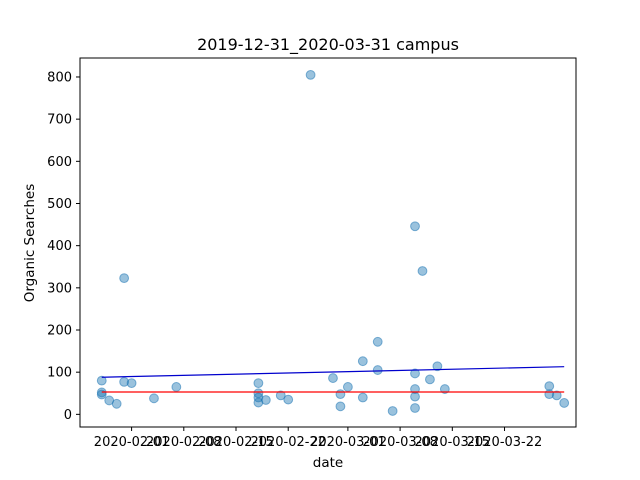 The width and height of the screenshot is (640, 480). Describe the element at coordinates (505, 442) in the screenshot. I see `x-tick-label: 2020-03-22` at that location.